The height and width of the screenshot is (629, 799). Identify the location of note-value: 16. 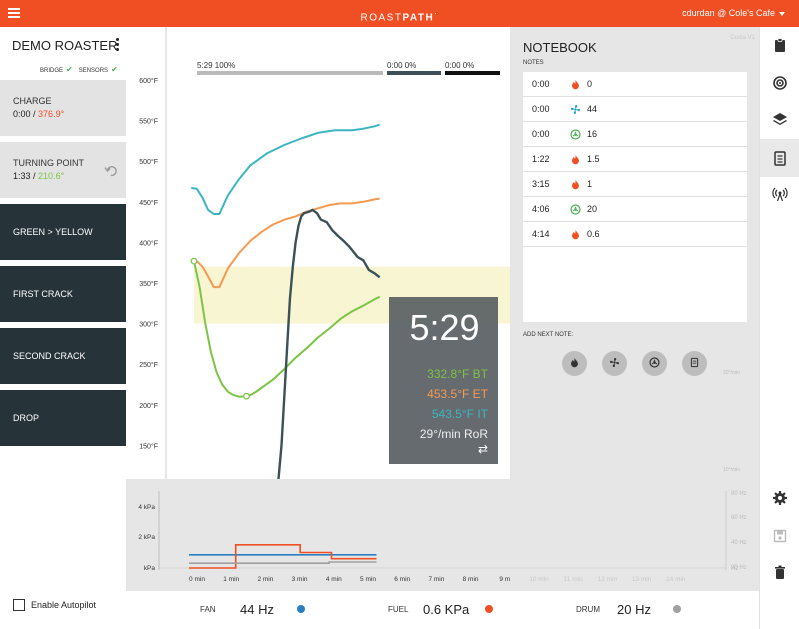
(592, 134).